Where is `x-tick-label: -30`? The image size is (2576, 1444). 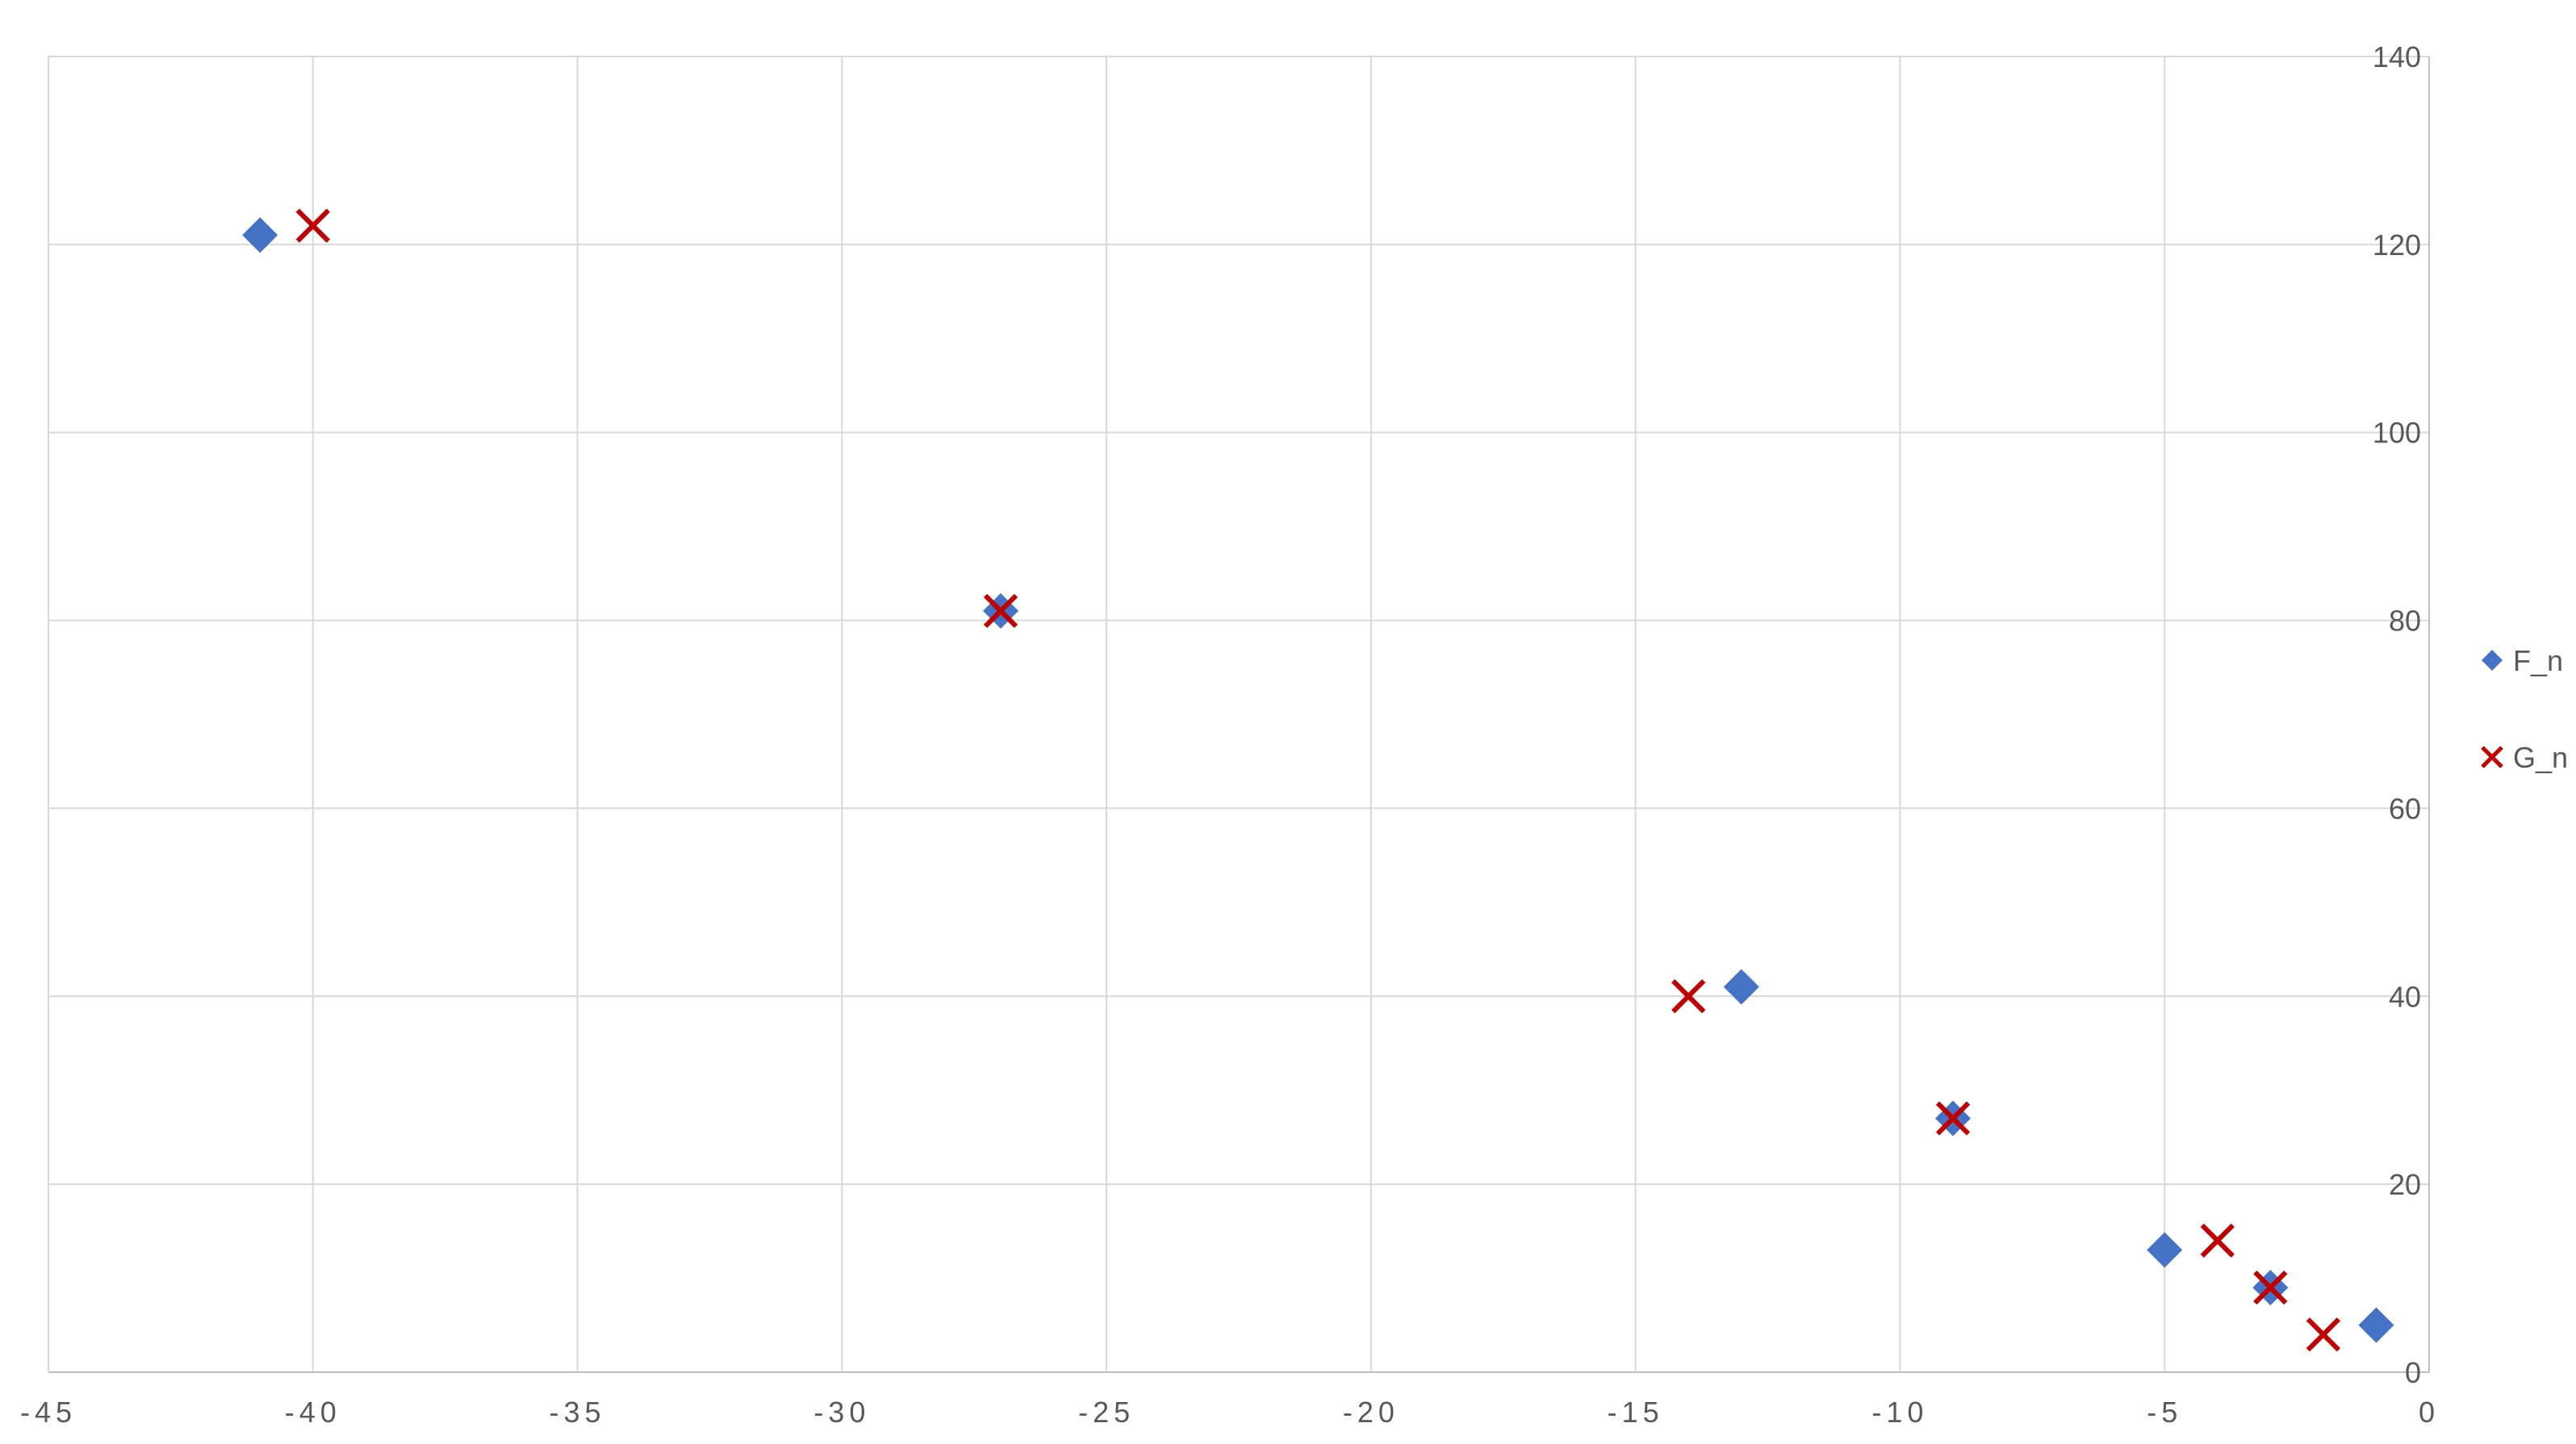 x-tick-label: -30 is located at coordinates (841, 1413).